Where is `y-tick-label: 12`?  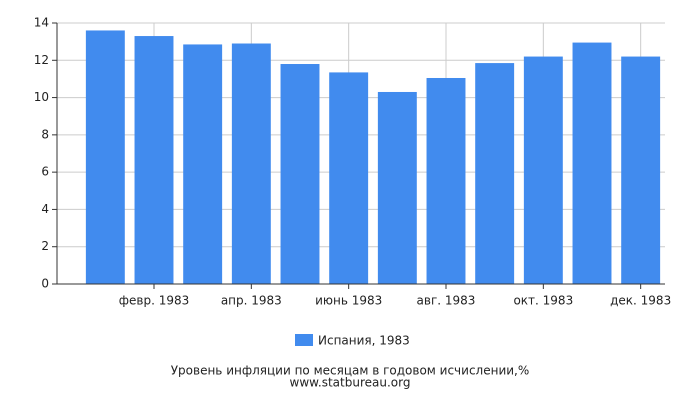 y-tick-label: 12 is located at coordinates (41, 60).